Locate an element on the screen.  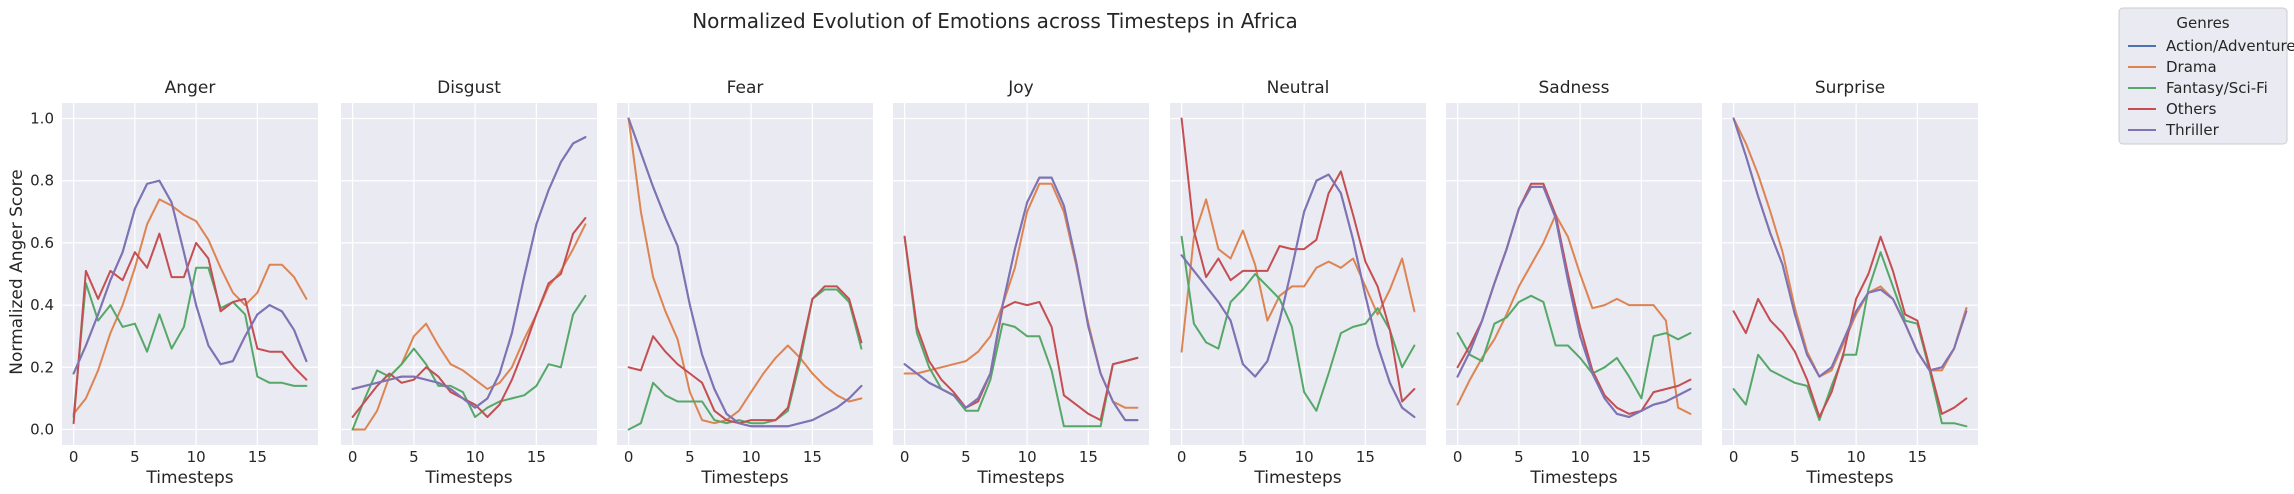
y-tick-label: 0.4 is located at coordinates (42, 305).